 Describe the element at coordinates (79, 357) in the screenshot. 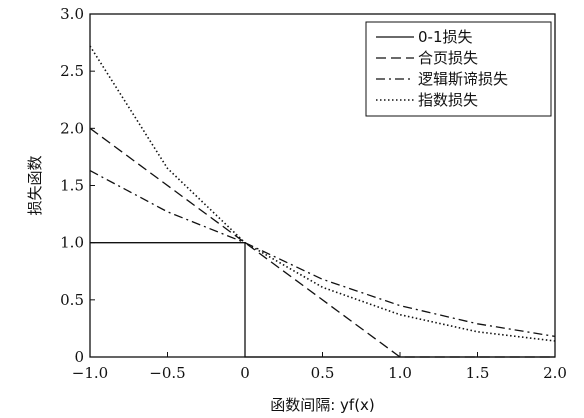

I see `y-tick-label: 0` at that location.